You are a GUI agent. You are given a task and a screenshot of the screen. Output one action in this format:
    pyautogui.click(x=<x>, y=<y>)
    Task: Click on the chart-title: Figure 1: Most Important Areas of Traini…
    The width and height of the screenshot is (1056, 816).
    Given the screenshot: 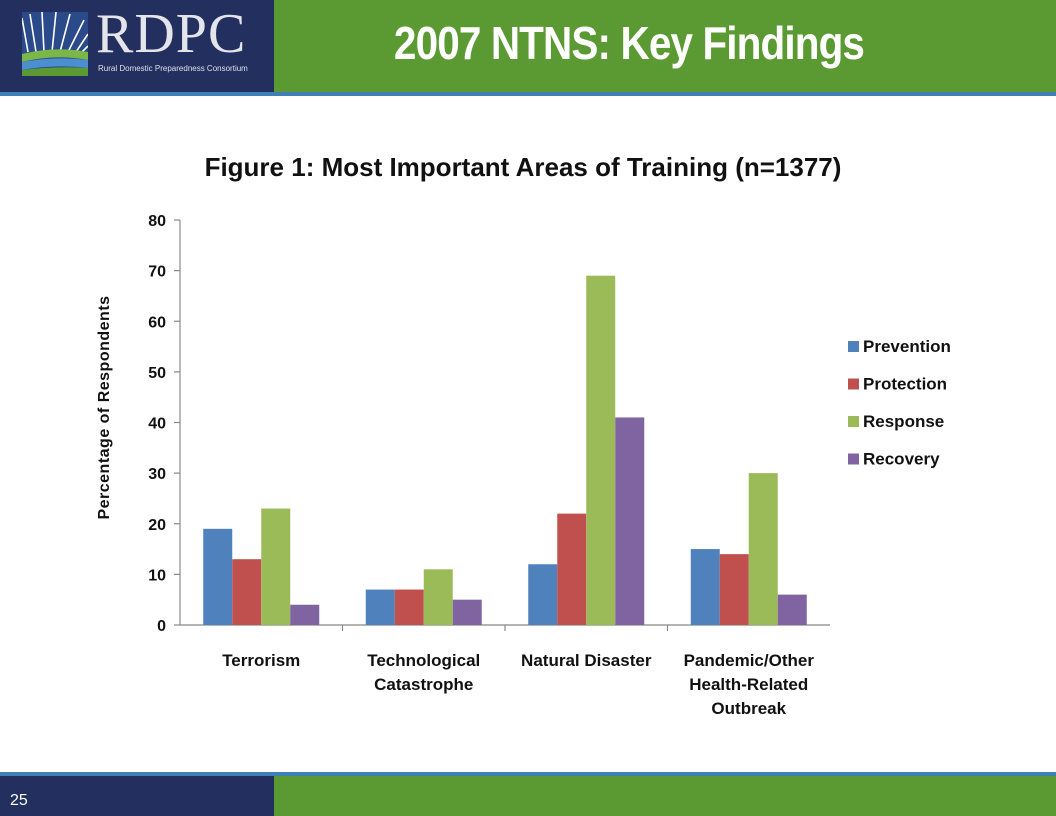 What is the action you would take?
    pyautogui.click(x=523, y=167)
    